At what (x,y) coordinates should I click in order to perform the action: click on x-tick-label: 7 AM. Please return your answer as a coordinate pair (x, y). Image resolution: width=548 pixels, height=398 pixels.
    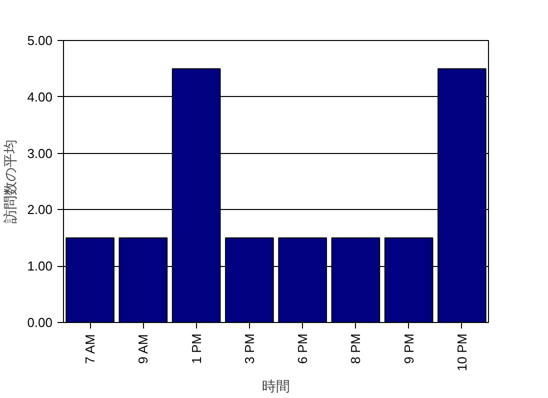
    Looking at the image, I should click on (90, 349).